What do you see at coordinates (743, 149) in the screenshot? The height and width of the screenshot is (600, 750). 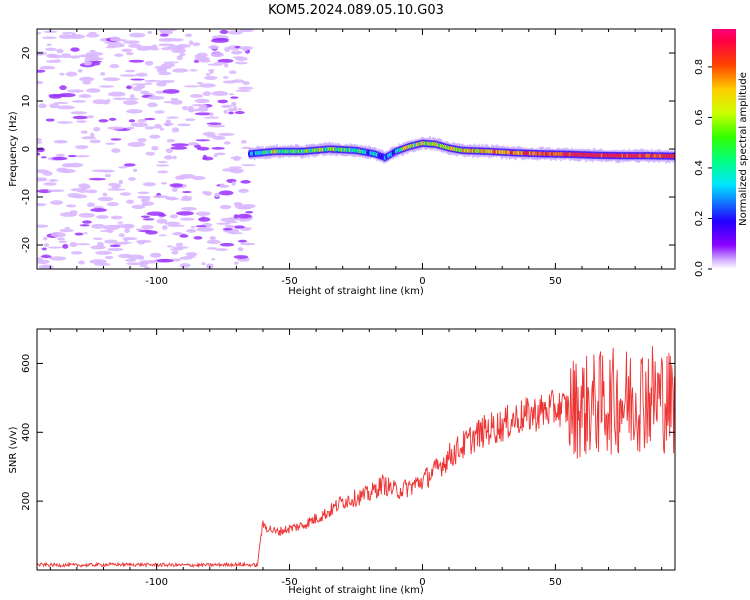 I see `colorbar-label: Normalized spectral amplitude` at bounding box center [743, 149].